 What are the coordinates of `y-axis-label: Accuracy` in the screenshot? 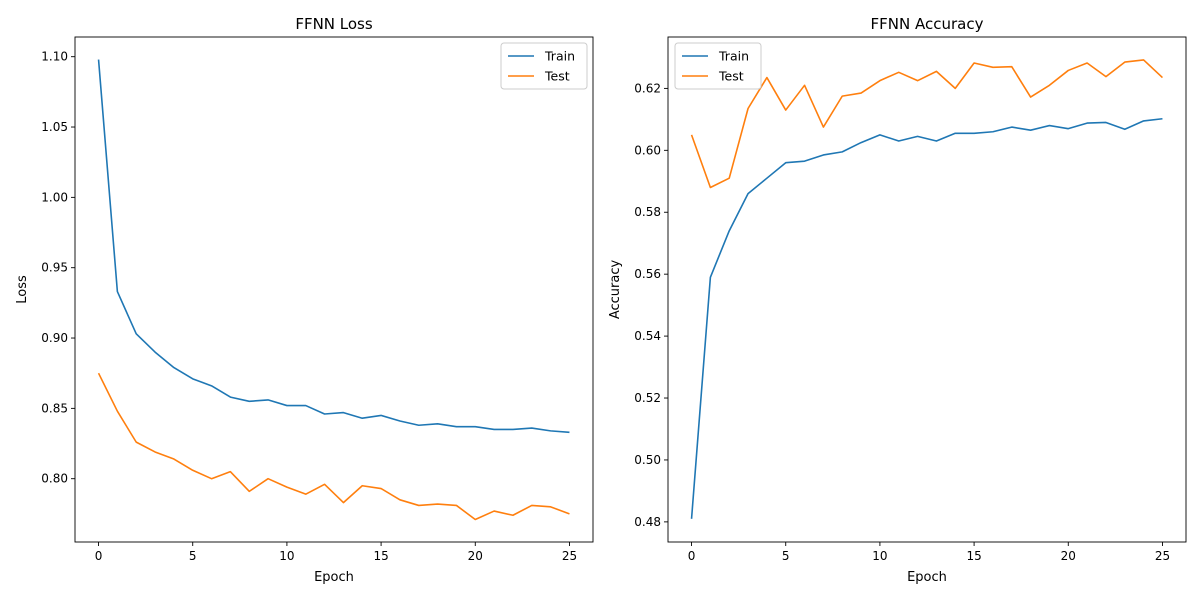 It's located at (615, 290).